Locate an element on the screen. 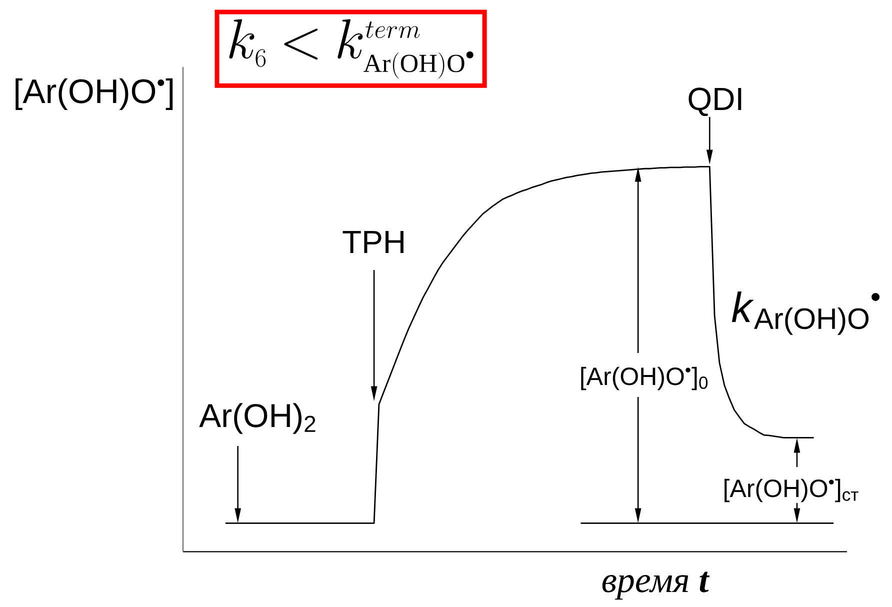  chart-title: $k_{6} < k^{term}_{\mathrm{Ar(OH)O}^{\bullet}}$ is located at coordinates (351, 48).